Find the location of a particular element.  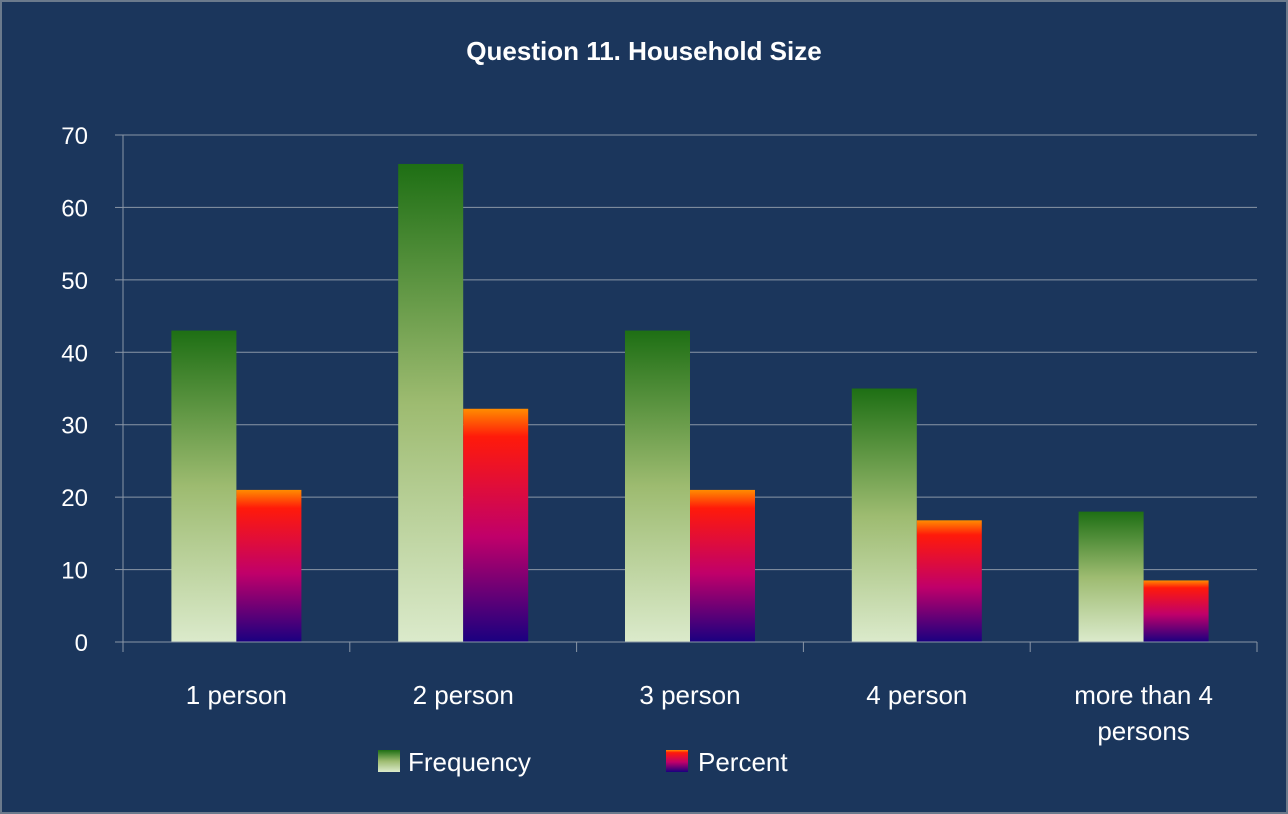

x-tick-label: 2 person is located at coordinates (463, 695).